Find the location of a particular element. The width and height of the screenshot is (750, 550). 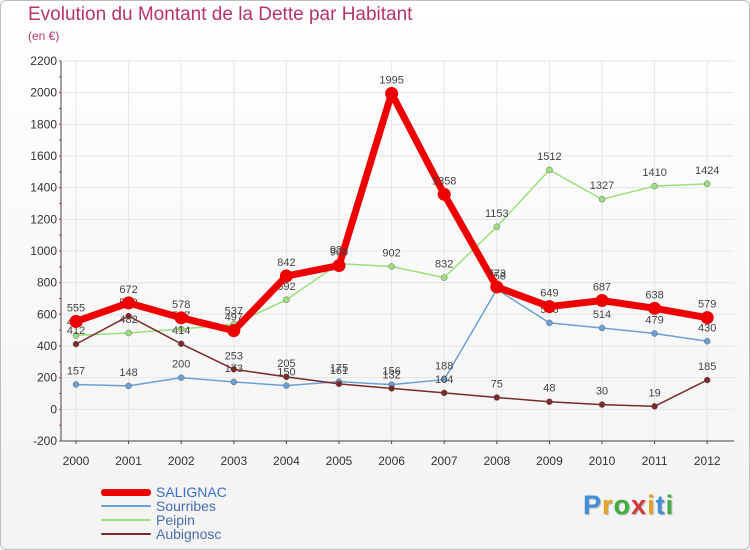

data-label-sourribes: 514 is located at coordinates (602, 315).